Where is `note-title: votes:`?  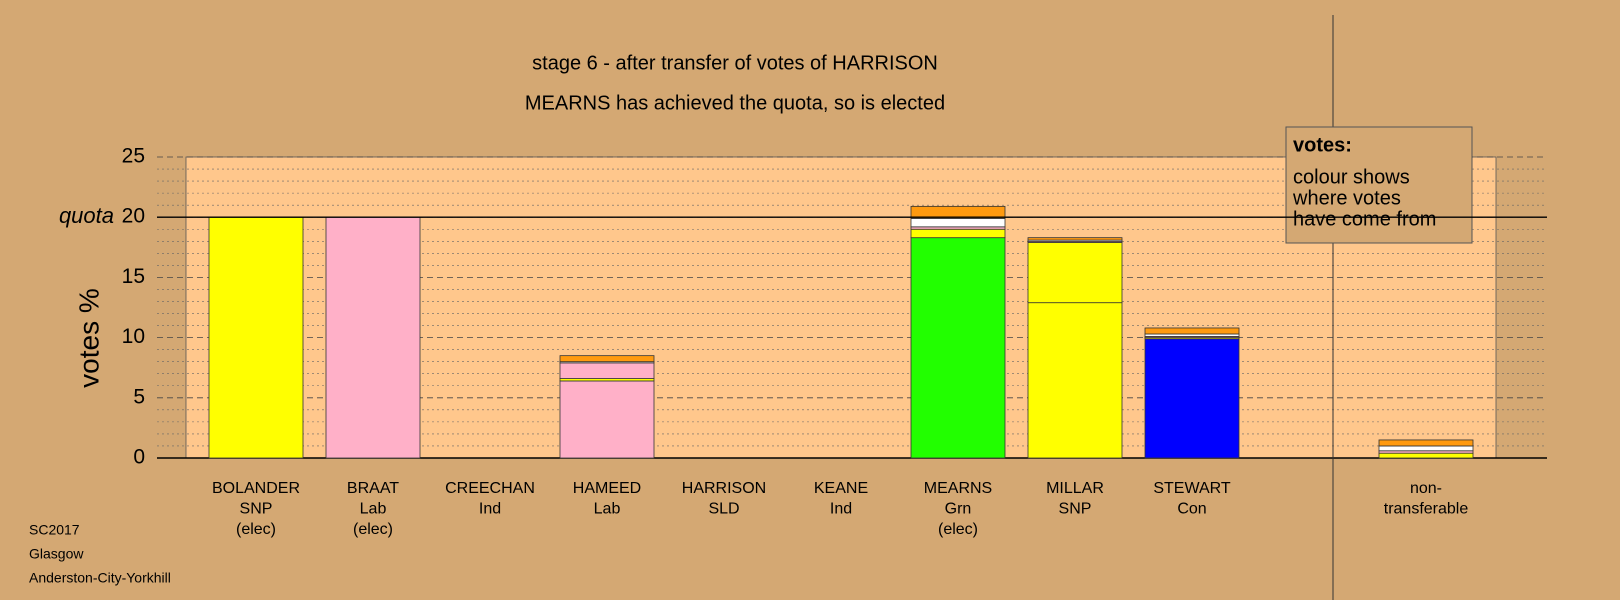
note-title: votes: is located at coordinates (1322, 145).